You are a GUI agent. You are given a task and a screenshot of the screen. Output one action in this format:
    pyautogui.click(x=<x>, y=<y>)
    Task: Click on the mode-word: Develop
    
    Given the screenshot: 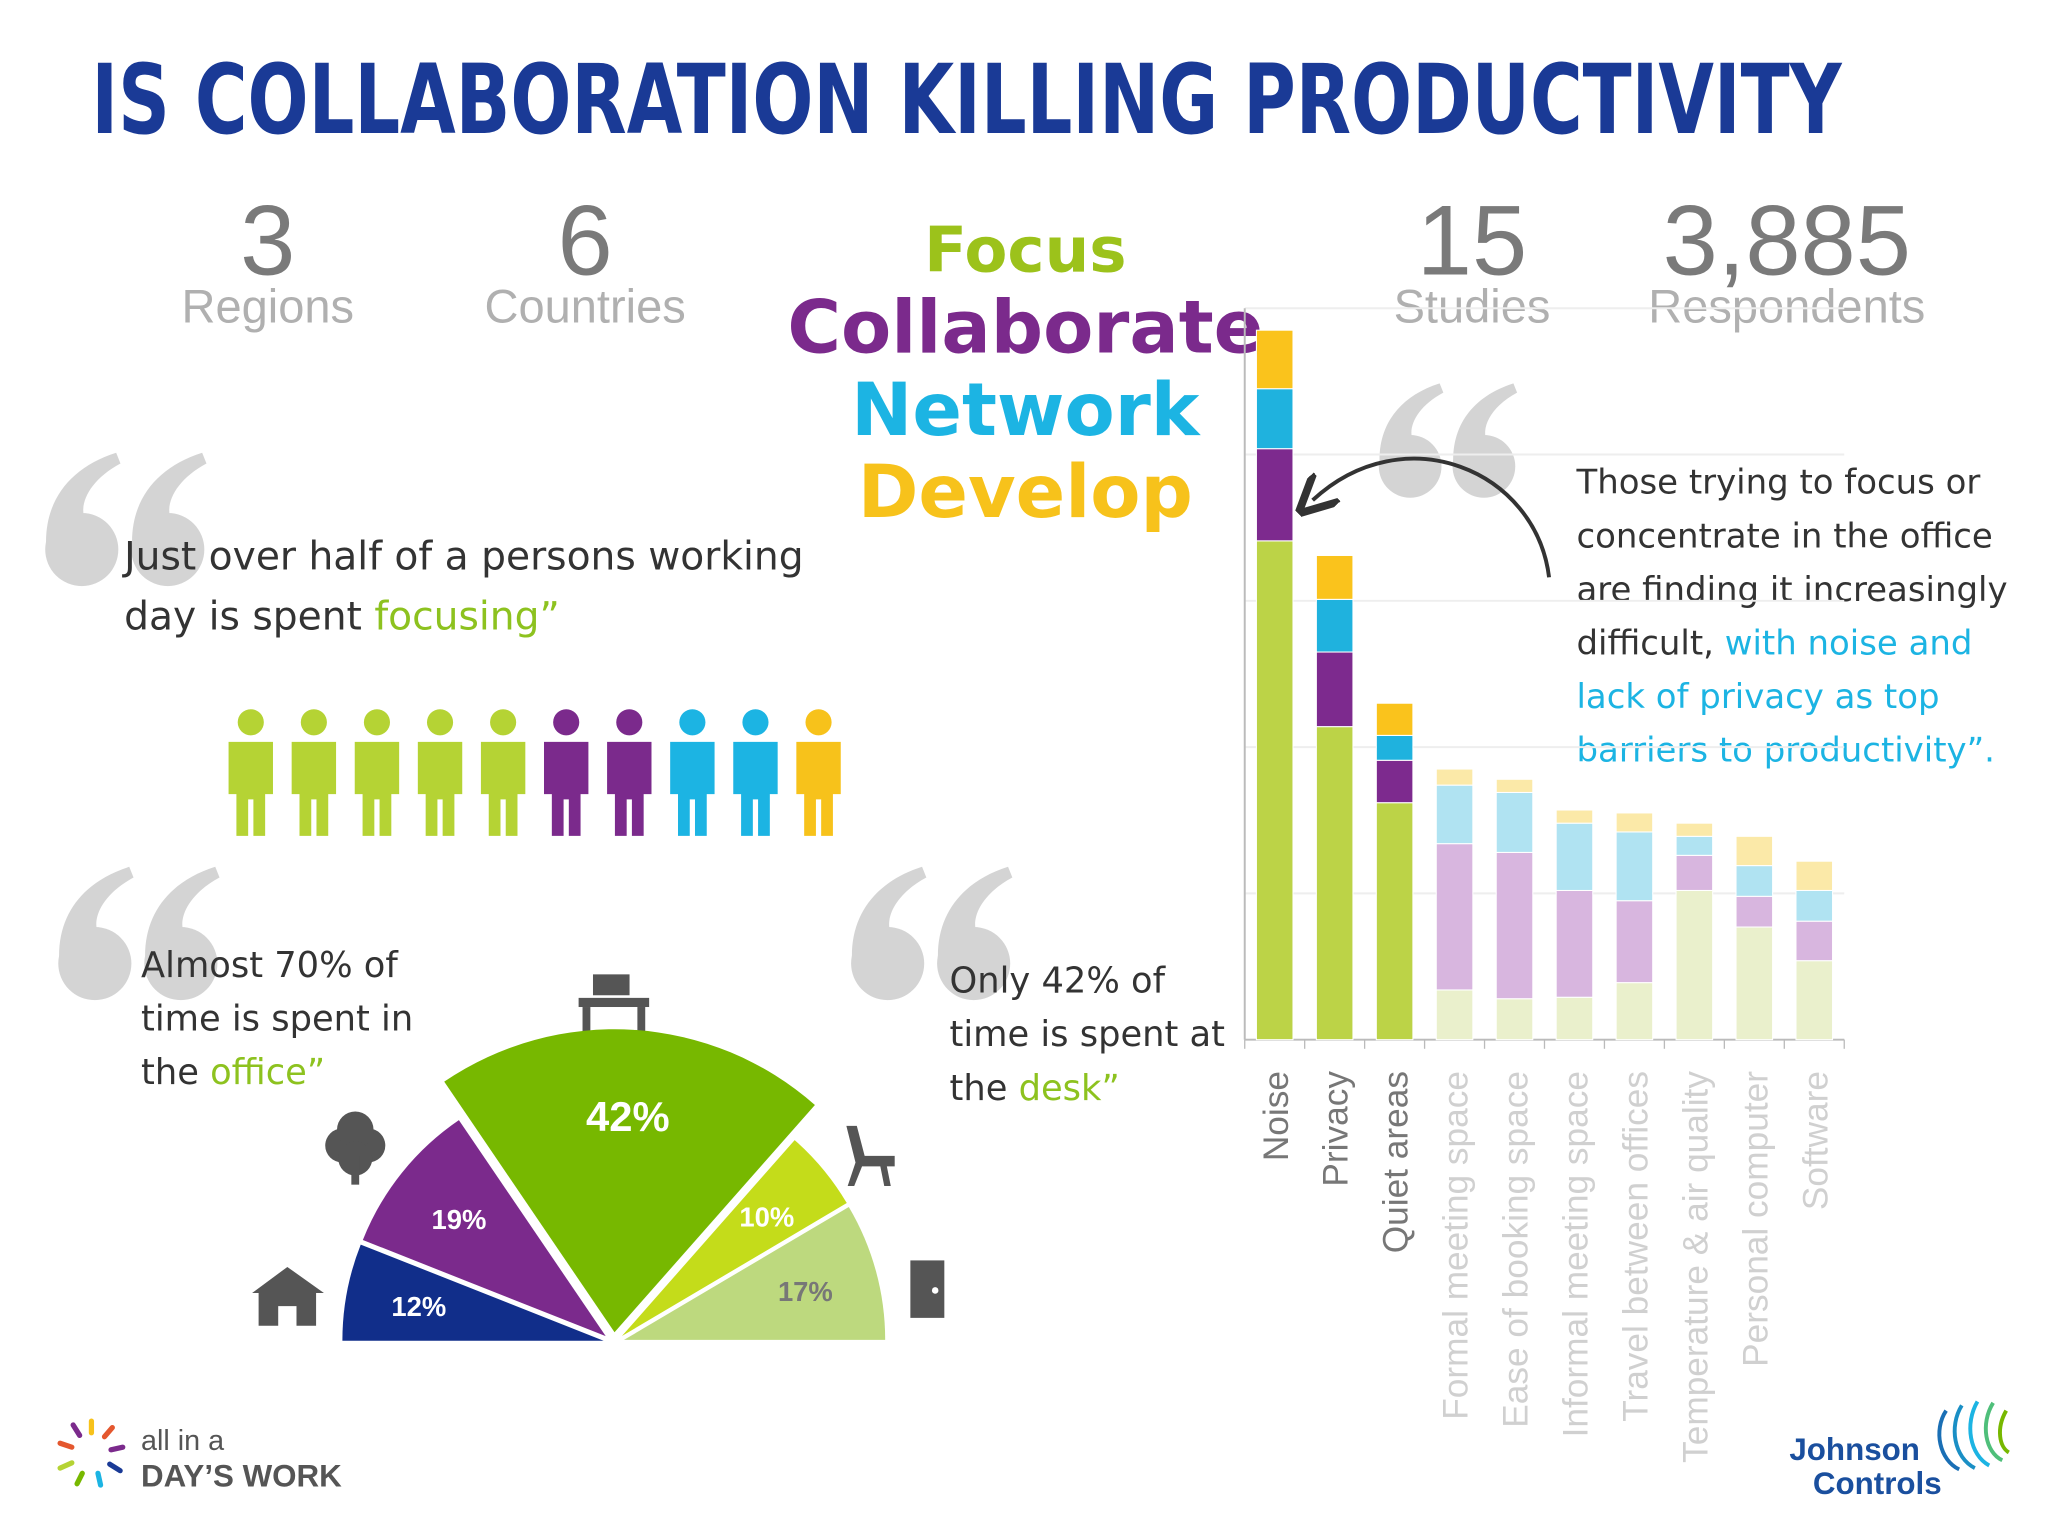 What is the action you would take?
    pyautogui.click(x=1025, y=492)
    